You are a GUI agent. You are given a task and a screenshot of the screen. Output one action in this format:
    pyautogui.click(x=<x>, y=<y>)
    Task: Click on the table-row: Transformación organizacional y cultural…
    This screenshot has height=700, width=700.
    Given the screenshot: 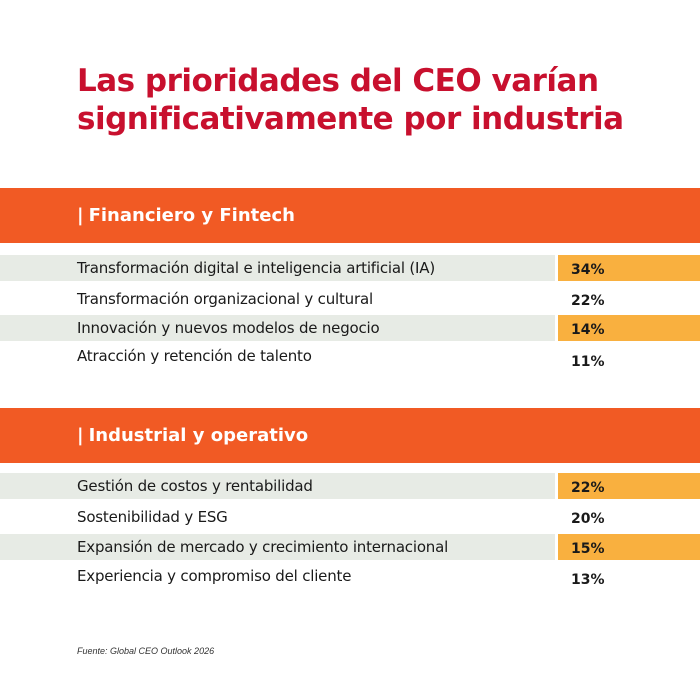 What is the action you would take?
    pyautogui.click(x=350, y=299)
    